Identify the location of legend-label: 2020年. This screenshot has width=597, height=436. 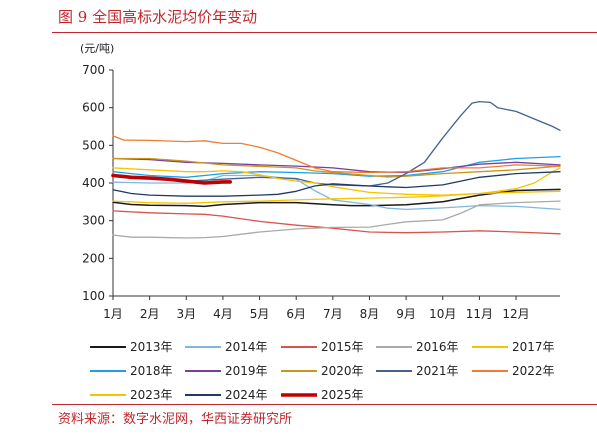
(342, 371).